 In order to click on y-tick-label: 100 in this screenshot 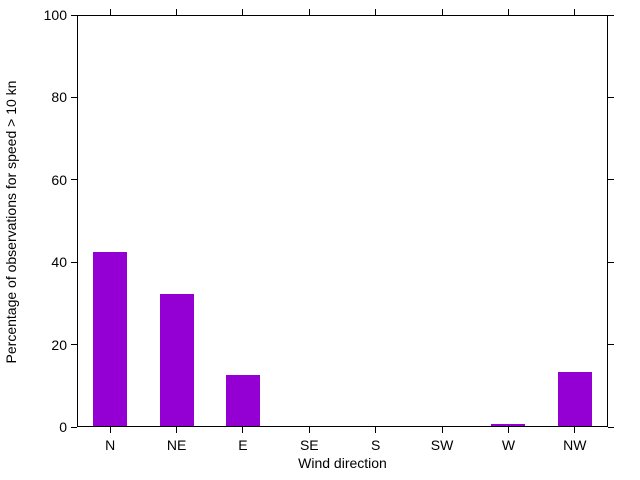, I will do `click(55, 15)`.